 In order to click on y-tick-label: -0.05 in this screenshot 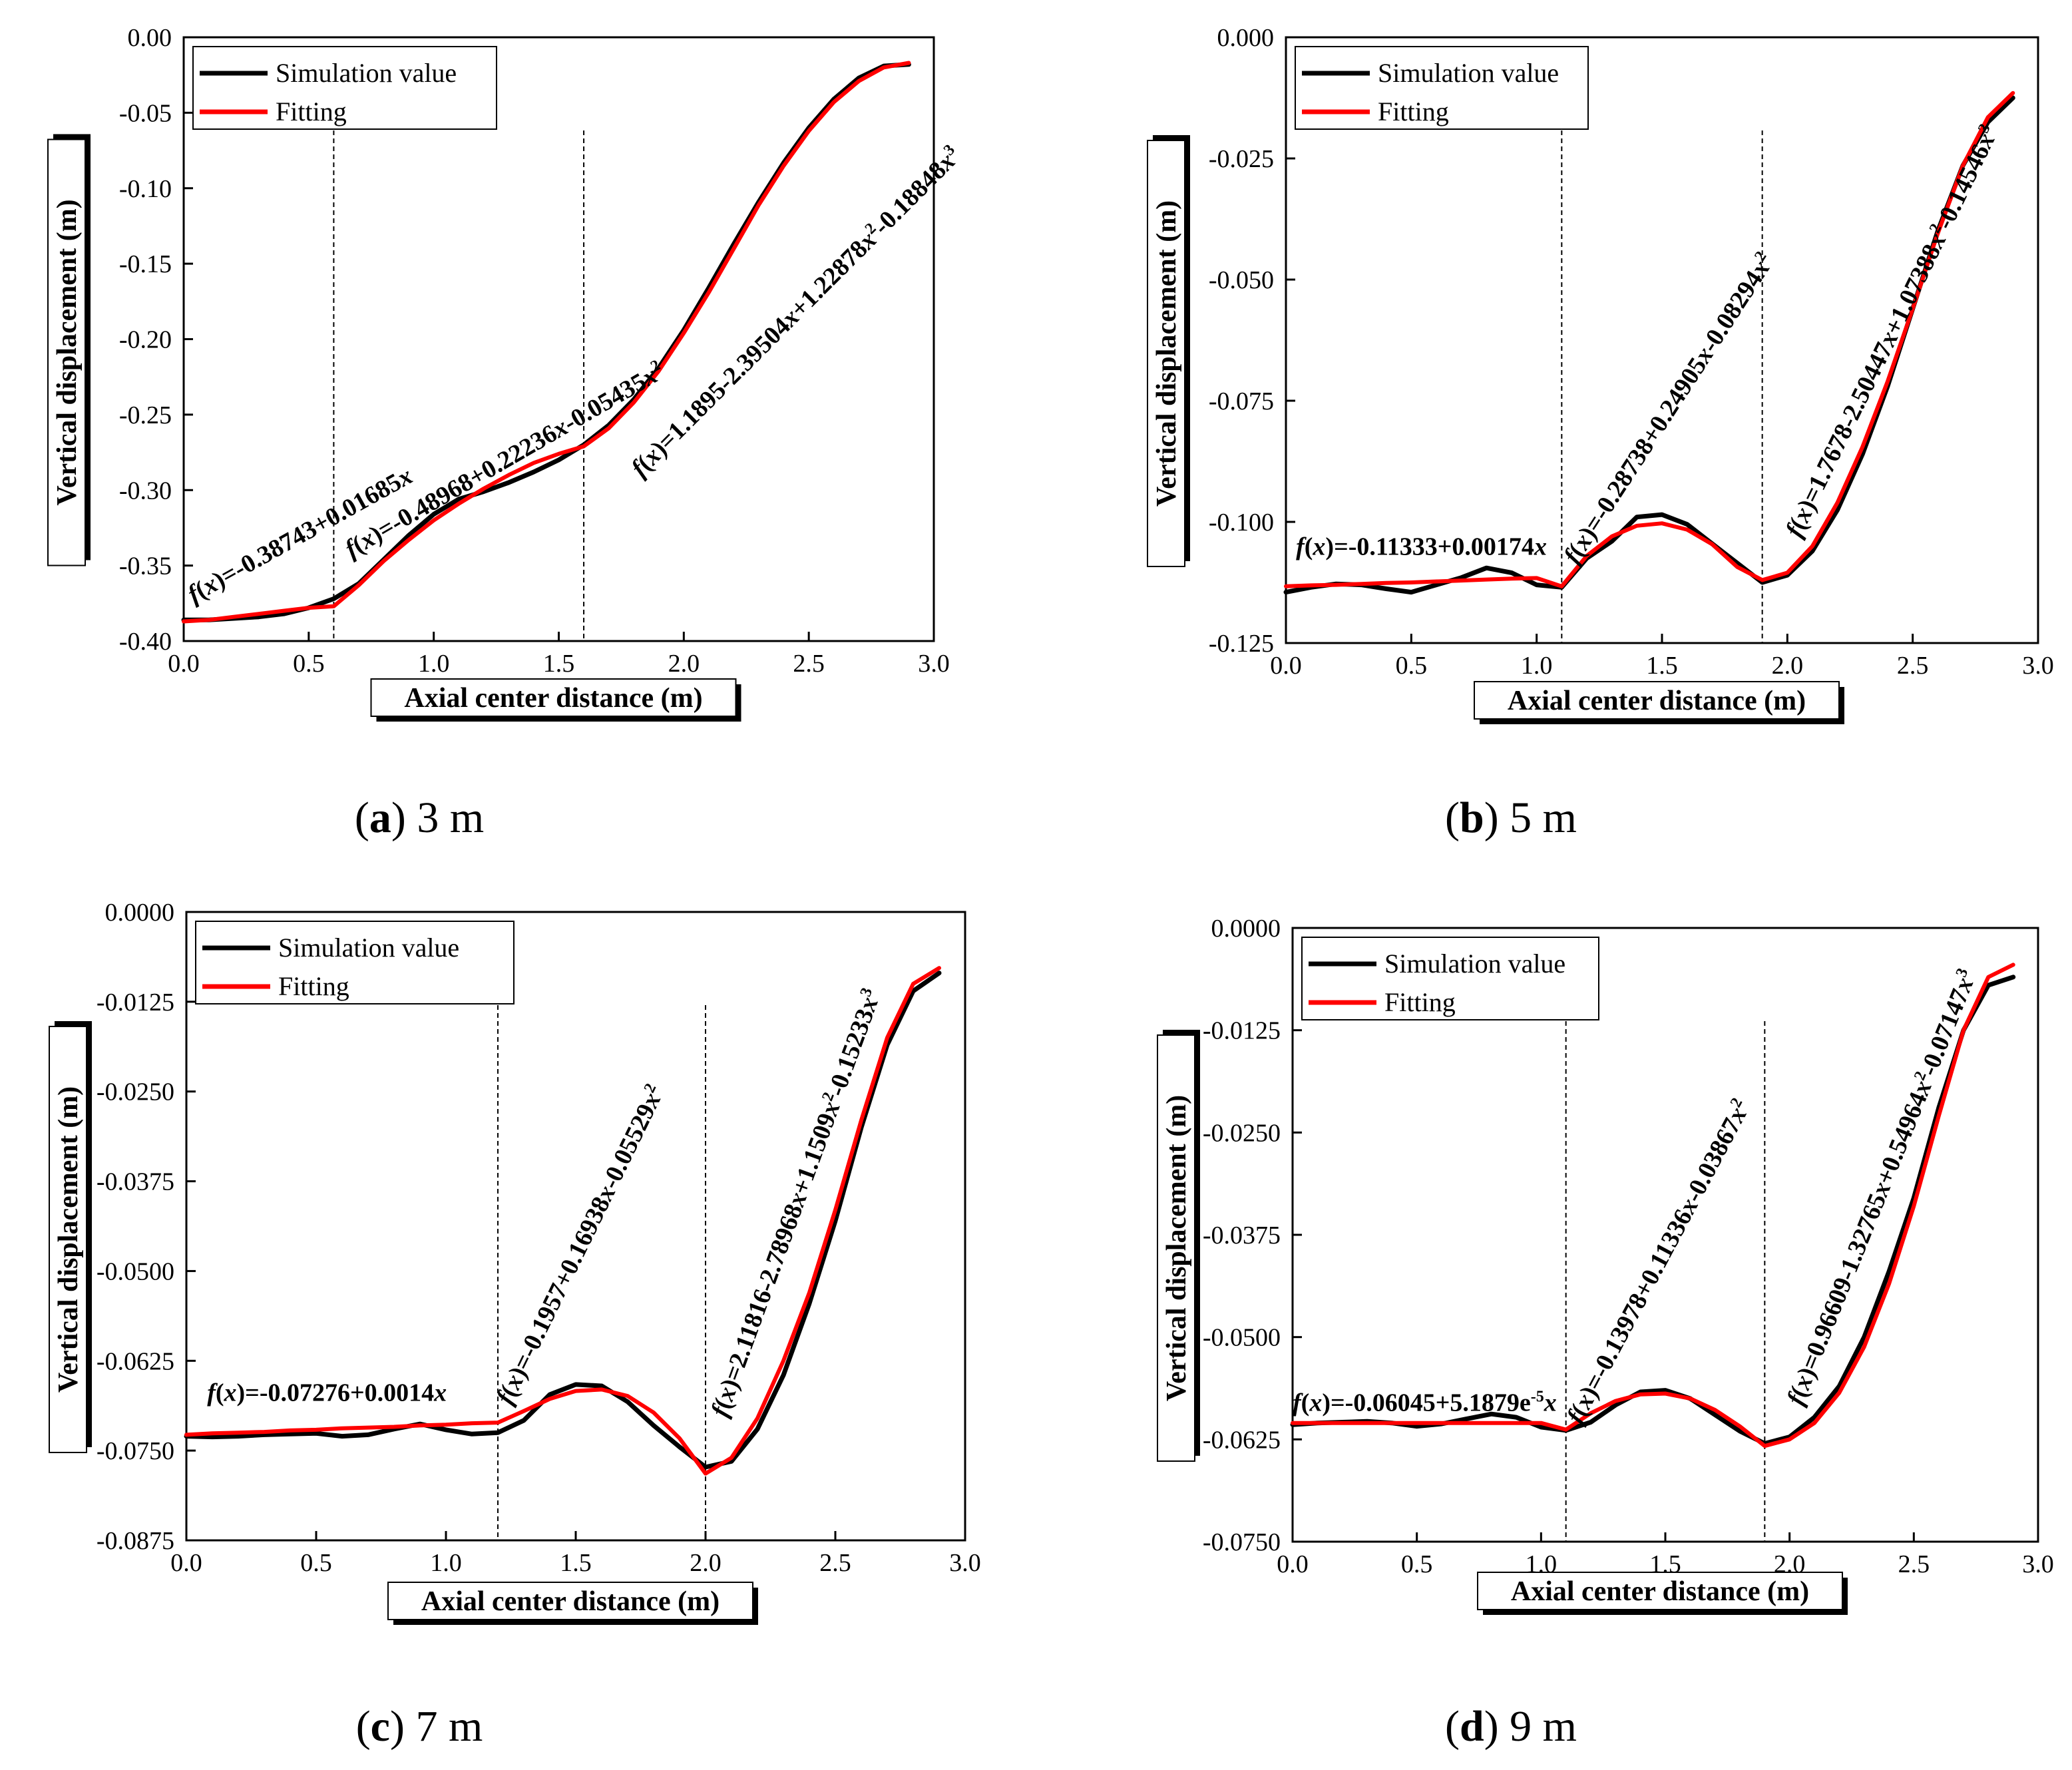, I will do `click(145, 113)`.